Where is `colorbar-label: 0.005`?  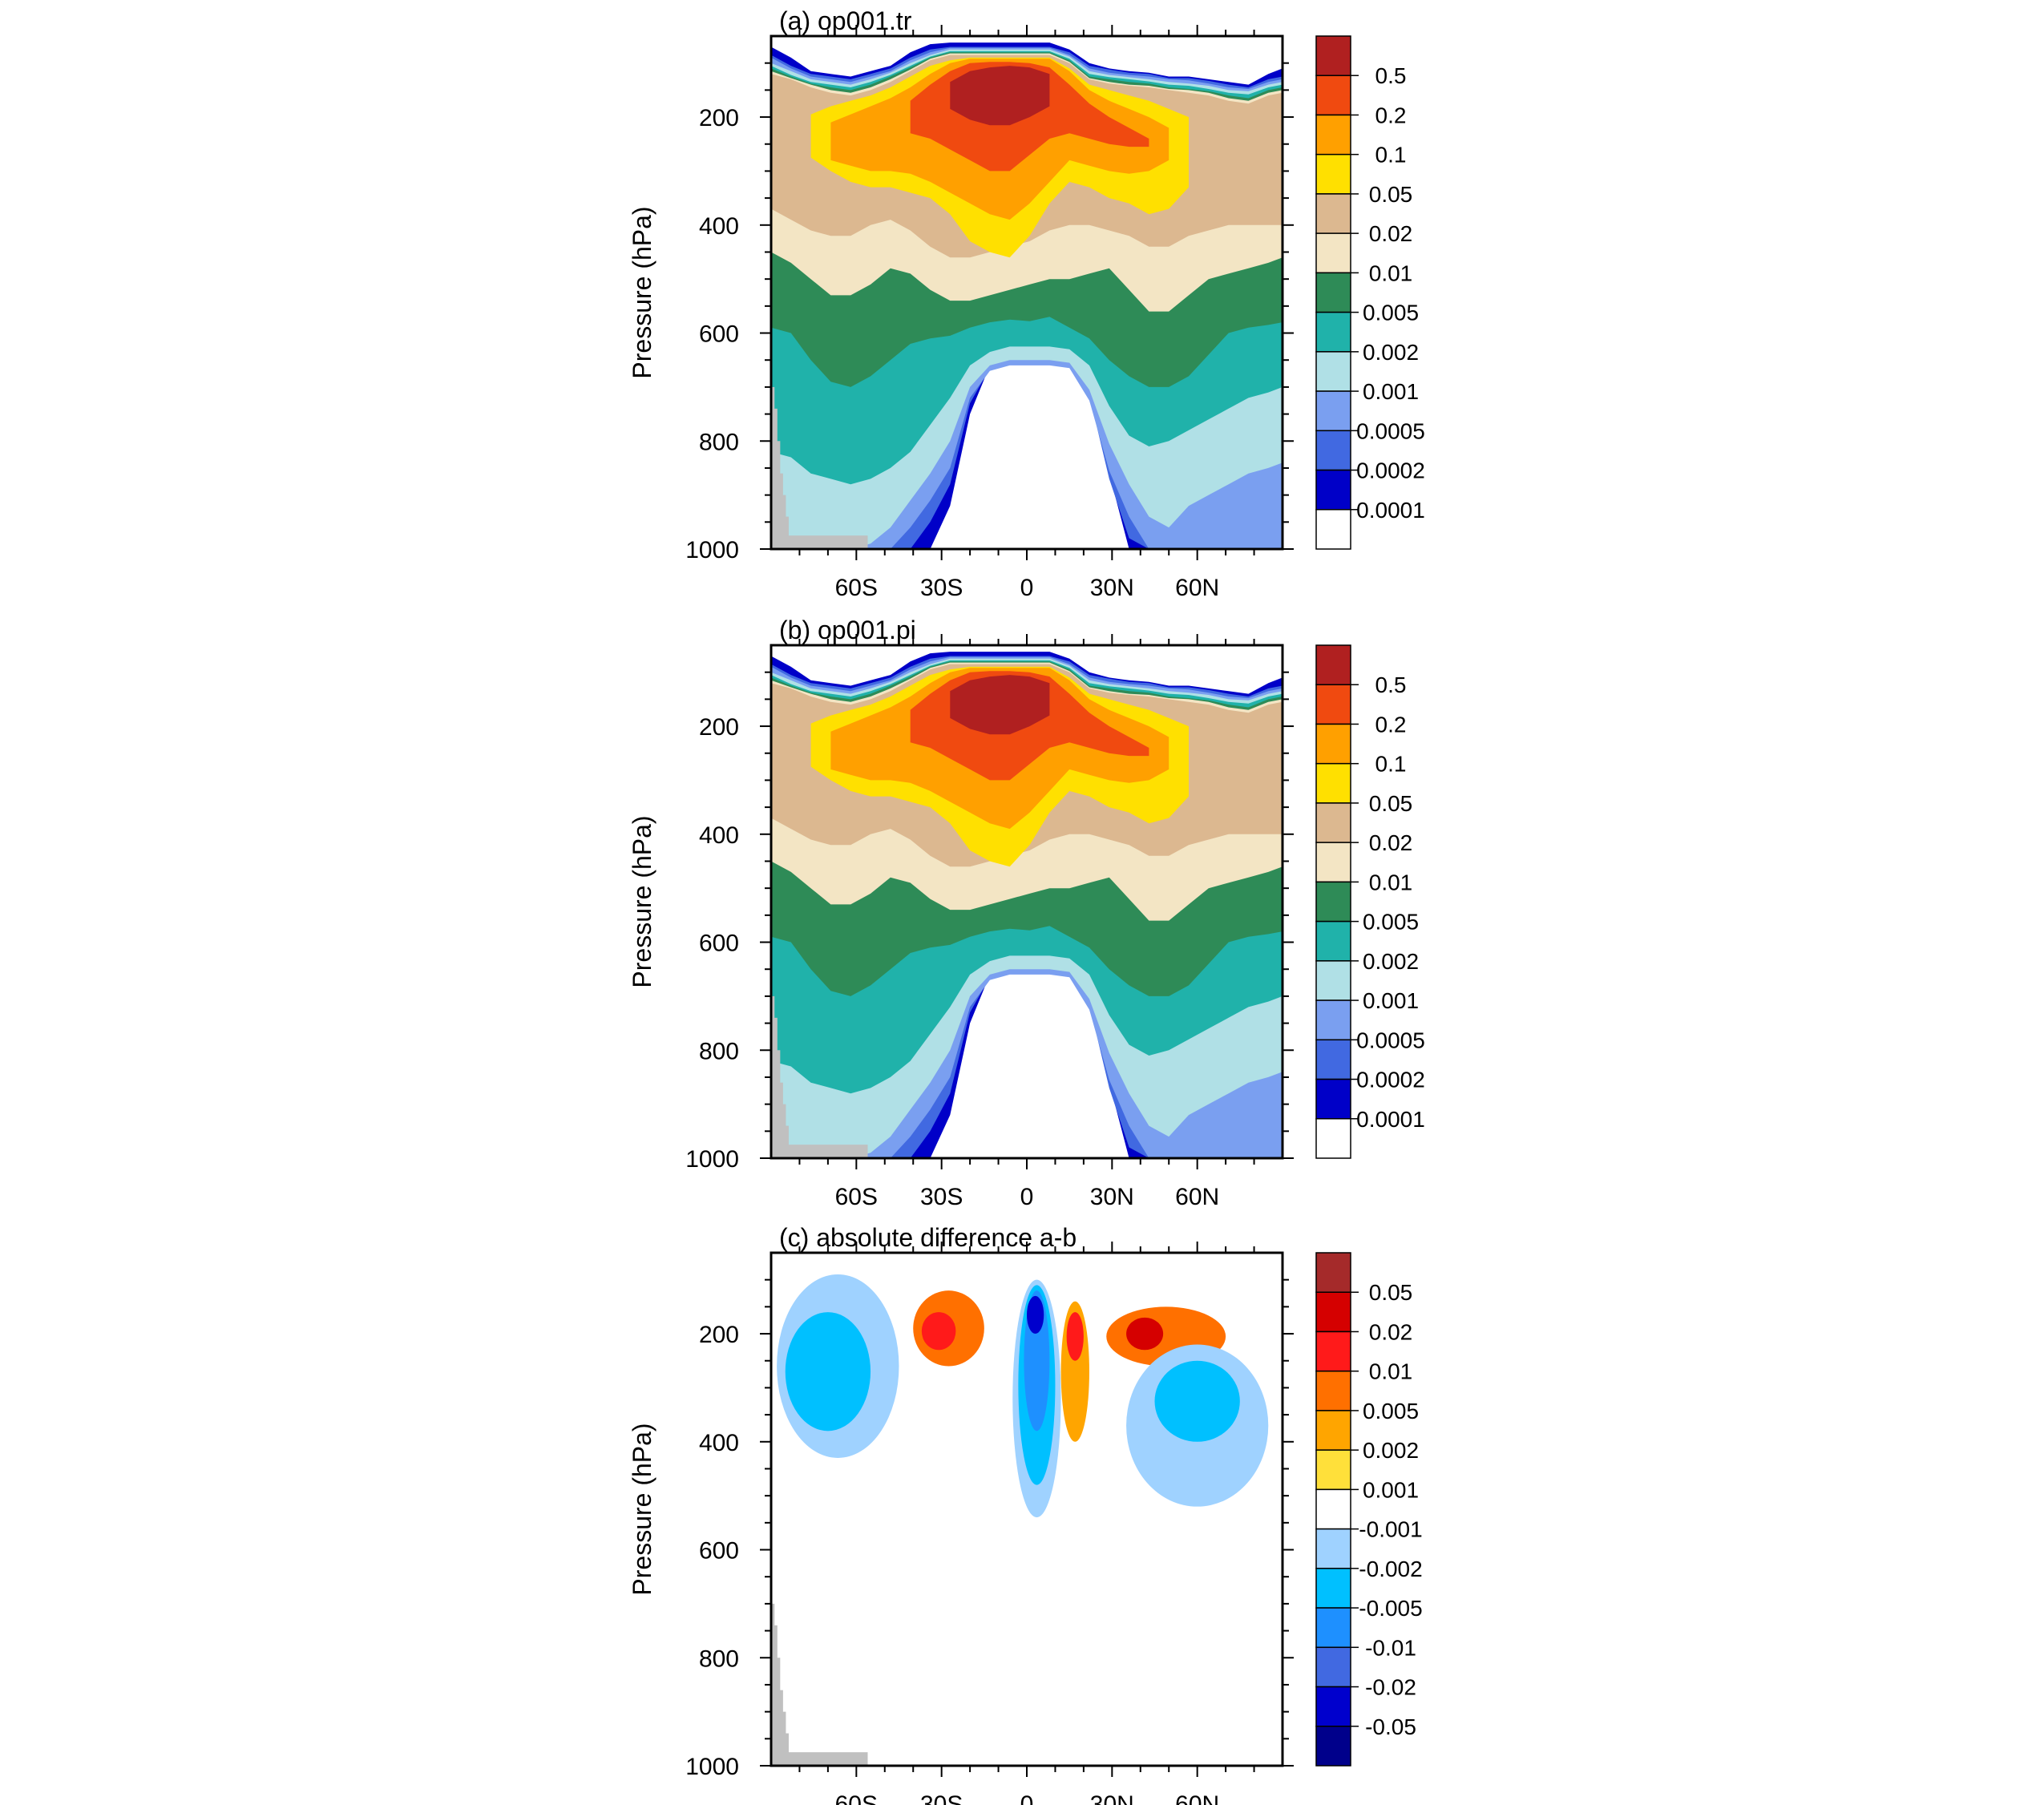 colorbar-label: 0.005 is located at coordinates (1391, 923).